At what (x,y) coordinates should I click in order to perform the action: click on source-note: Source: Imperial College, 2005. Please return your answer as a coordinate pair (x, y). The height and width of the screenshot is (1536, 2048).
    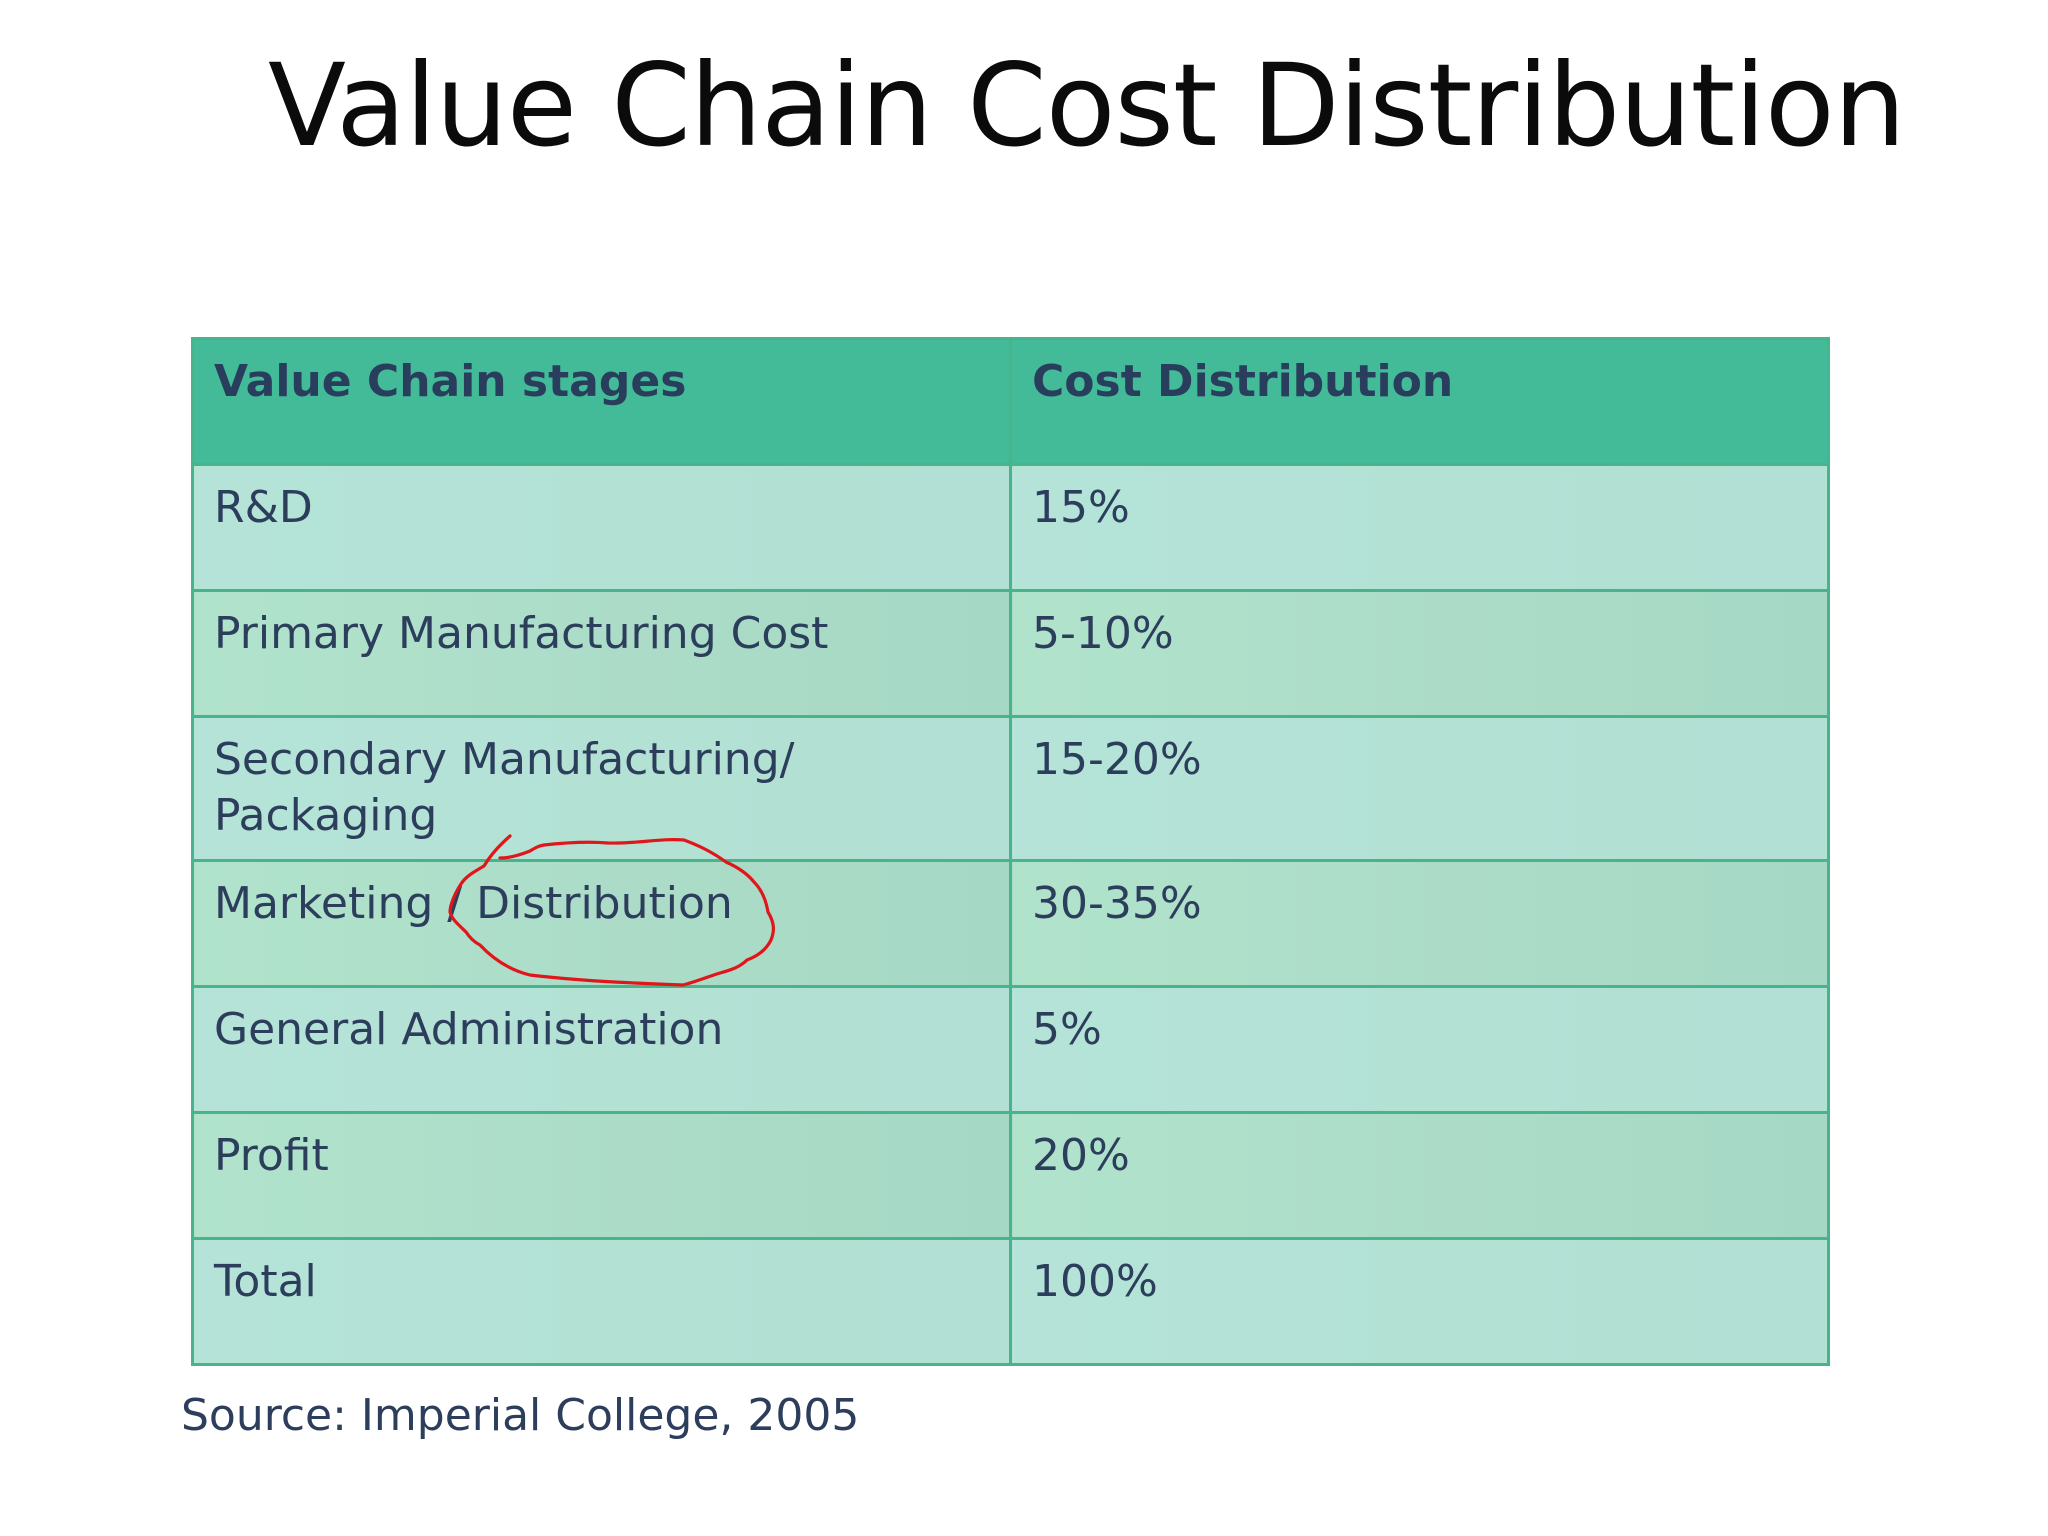
    Looking at the image, I should click on (520, 1415).